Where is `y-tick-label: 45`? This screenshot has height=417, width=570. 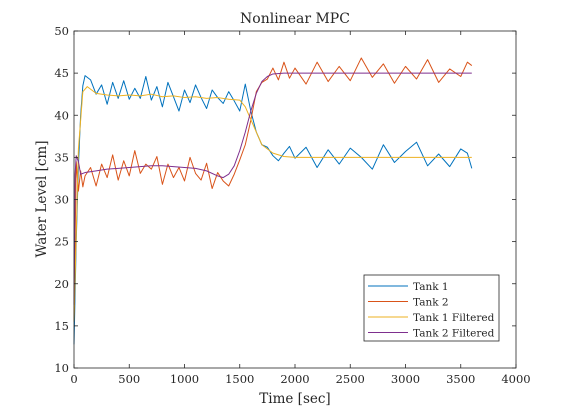
y-tick-label: 45 is located at coordinates (61, 73).